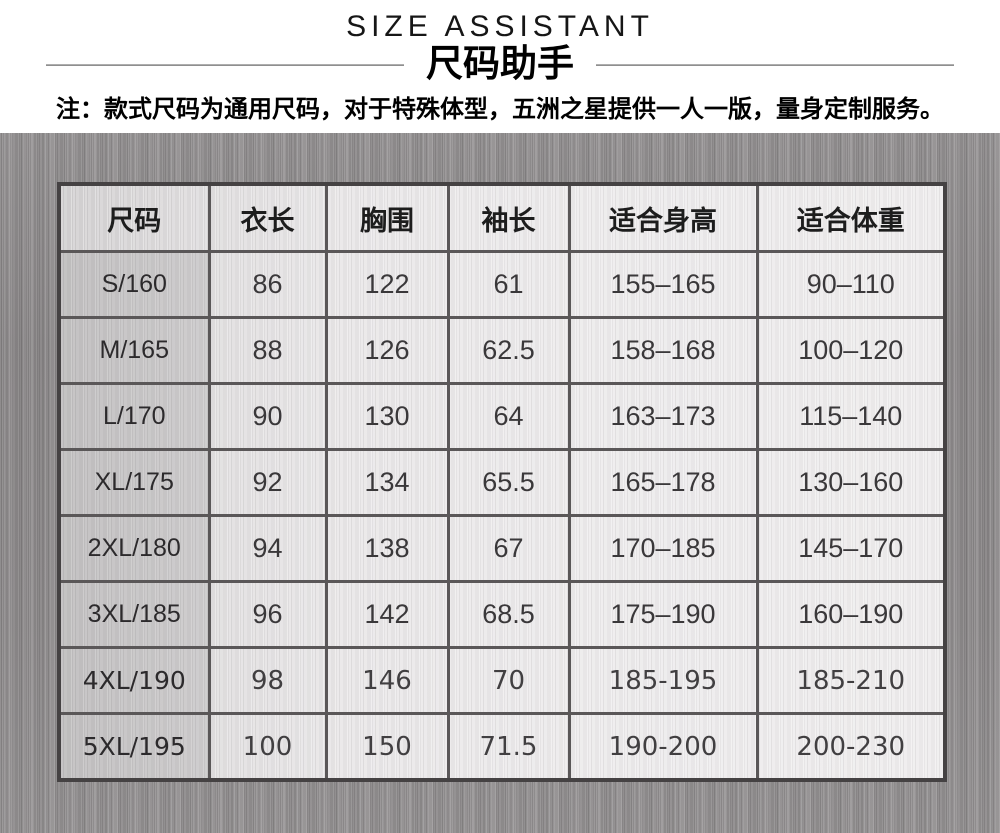  Describe the element at coordinates (663, 747) in the screenshot. I see `cell-height-range: 190-200` at that location.